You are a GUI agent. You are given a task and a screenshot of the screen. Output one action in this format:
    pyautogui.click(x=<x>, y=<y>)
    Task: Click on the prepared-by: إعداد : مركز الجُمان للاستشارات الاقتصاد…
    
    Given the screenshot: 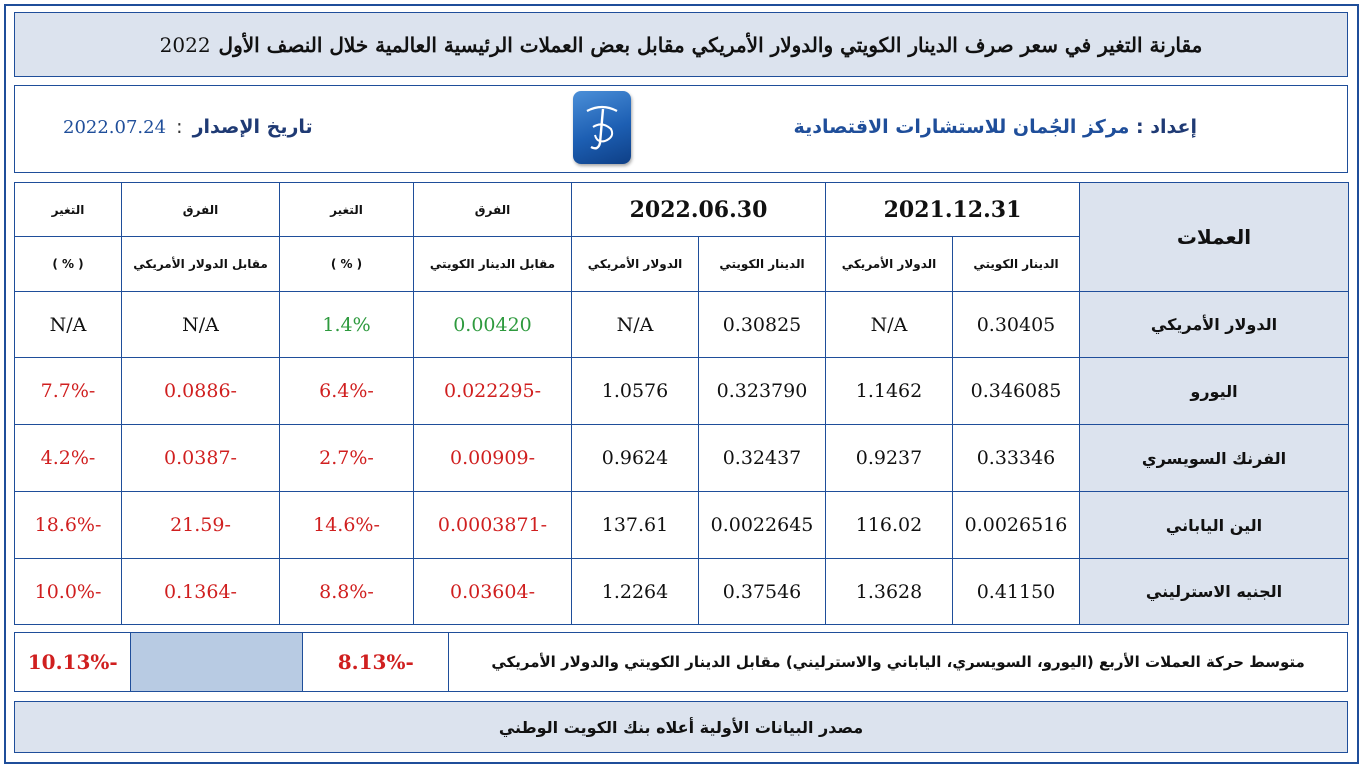 What is the action you would take?
    pyautogui.click(x=995, y=127)
    